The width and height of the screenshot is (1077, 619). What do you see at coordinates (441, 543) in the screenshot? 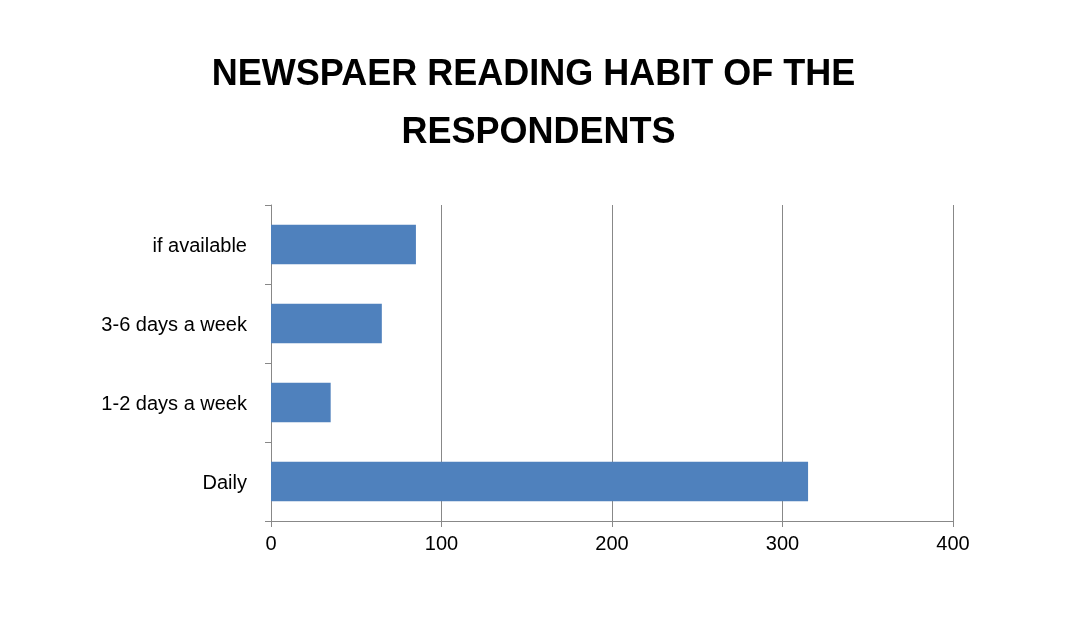
I see `x-tick-label: 100` at bounding box center [441, 543].